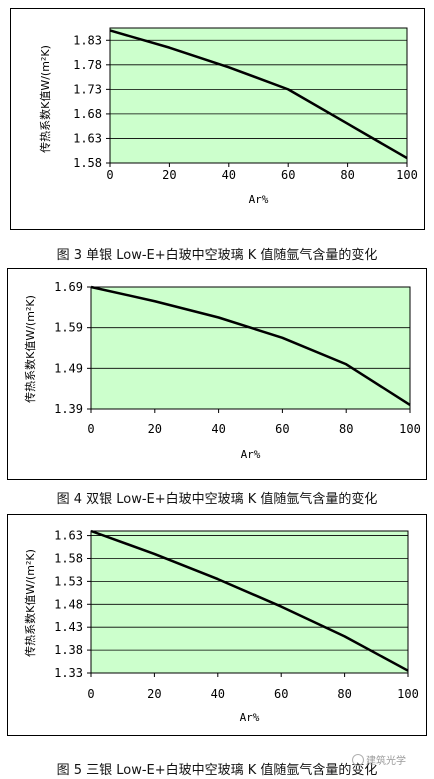 Image resolution: width=434 pixels, height=779 pixels. What do you see at coordinates (68, 581) in the screenshot?
I see `y-tick-label: 1.53` at bounding box center [68, 581].